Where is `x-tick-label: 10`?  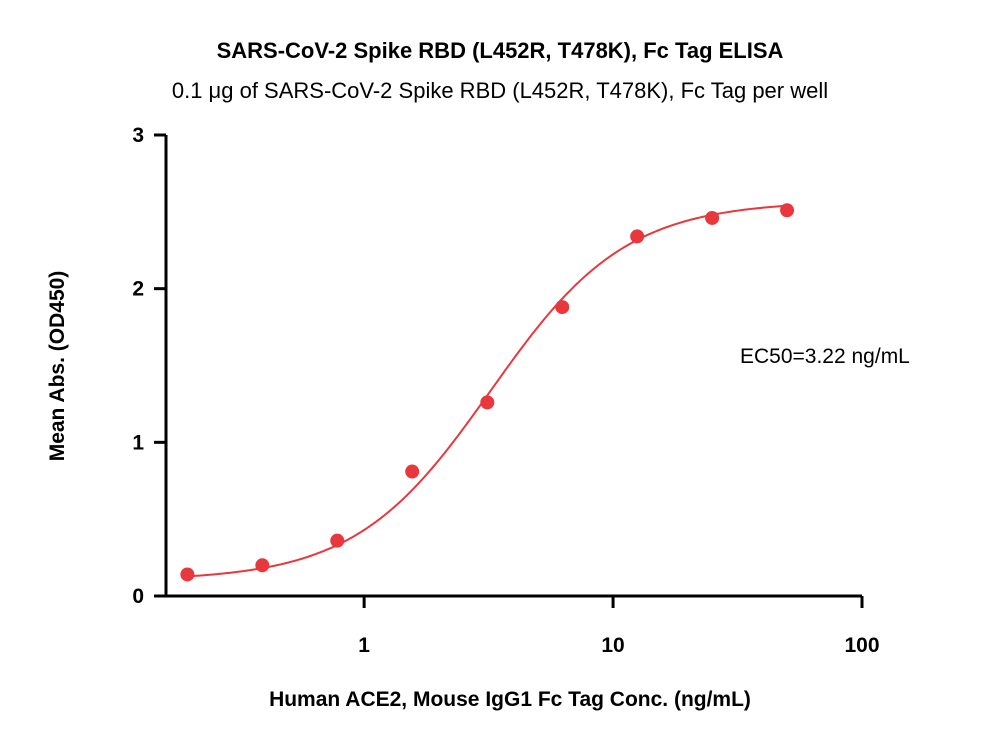
x-tick-label: 10 is located at coordinates (612, 645).